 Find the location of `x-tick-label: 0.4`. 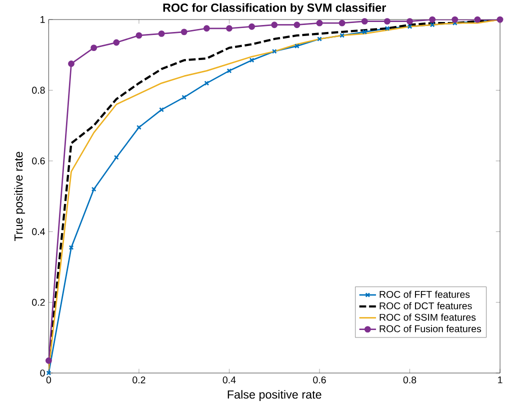

x-tick-label: 0.4 is located at coordinates (229, 380).